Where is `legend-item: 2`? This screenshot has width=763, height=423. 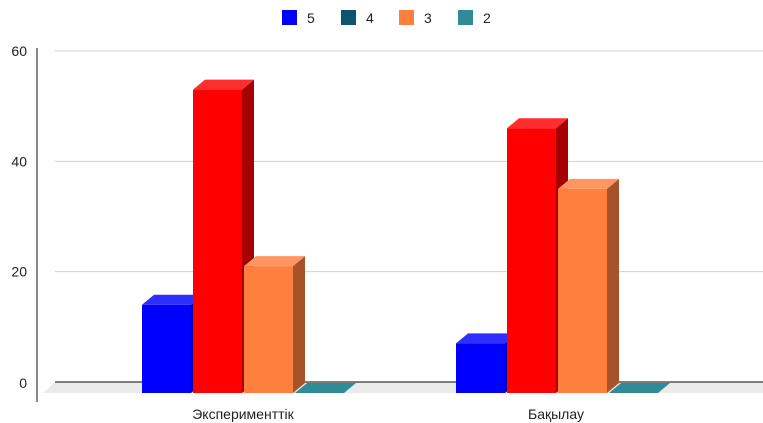
legend-item: 2 is located at coordinates (474, 18).